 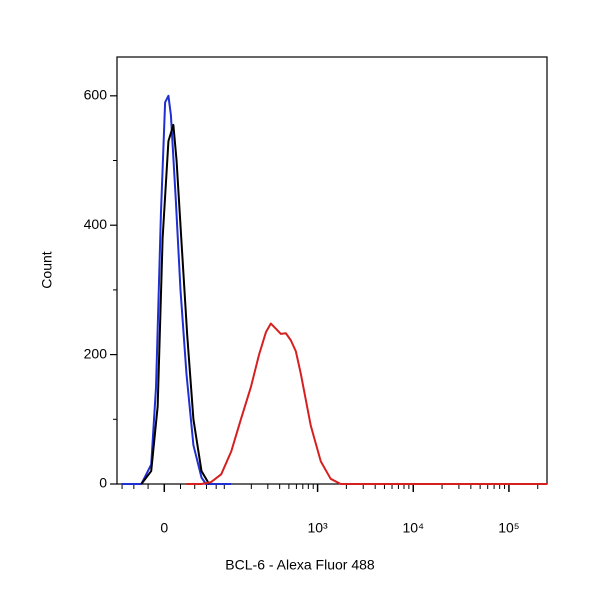 I want to click on y-tick-label: 400, so click(x=96, y=224).